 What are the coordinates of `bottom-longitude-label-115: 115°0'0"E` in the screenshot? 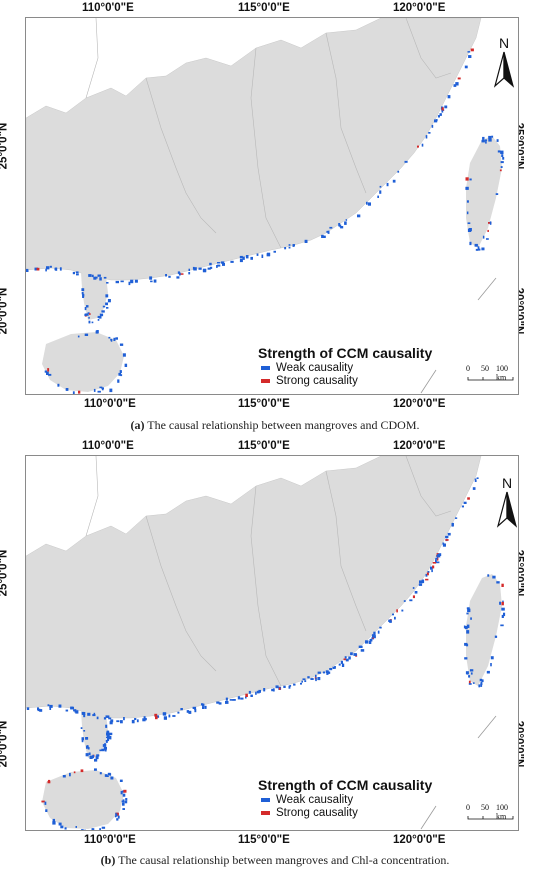 It's located at (264, 840).